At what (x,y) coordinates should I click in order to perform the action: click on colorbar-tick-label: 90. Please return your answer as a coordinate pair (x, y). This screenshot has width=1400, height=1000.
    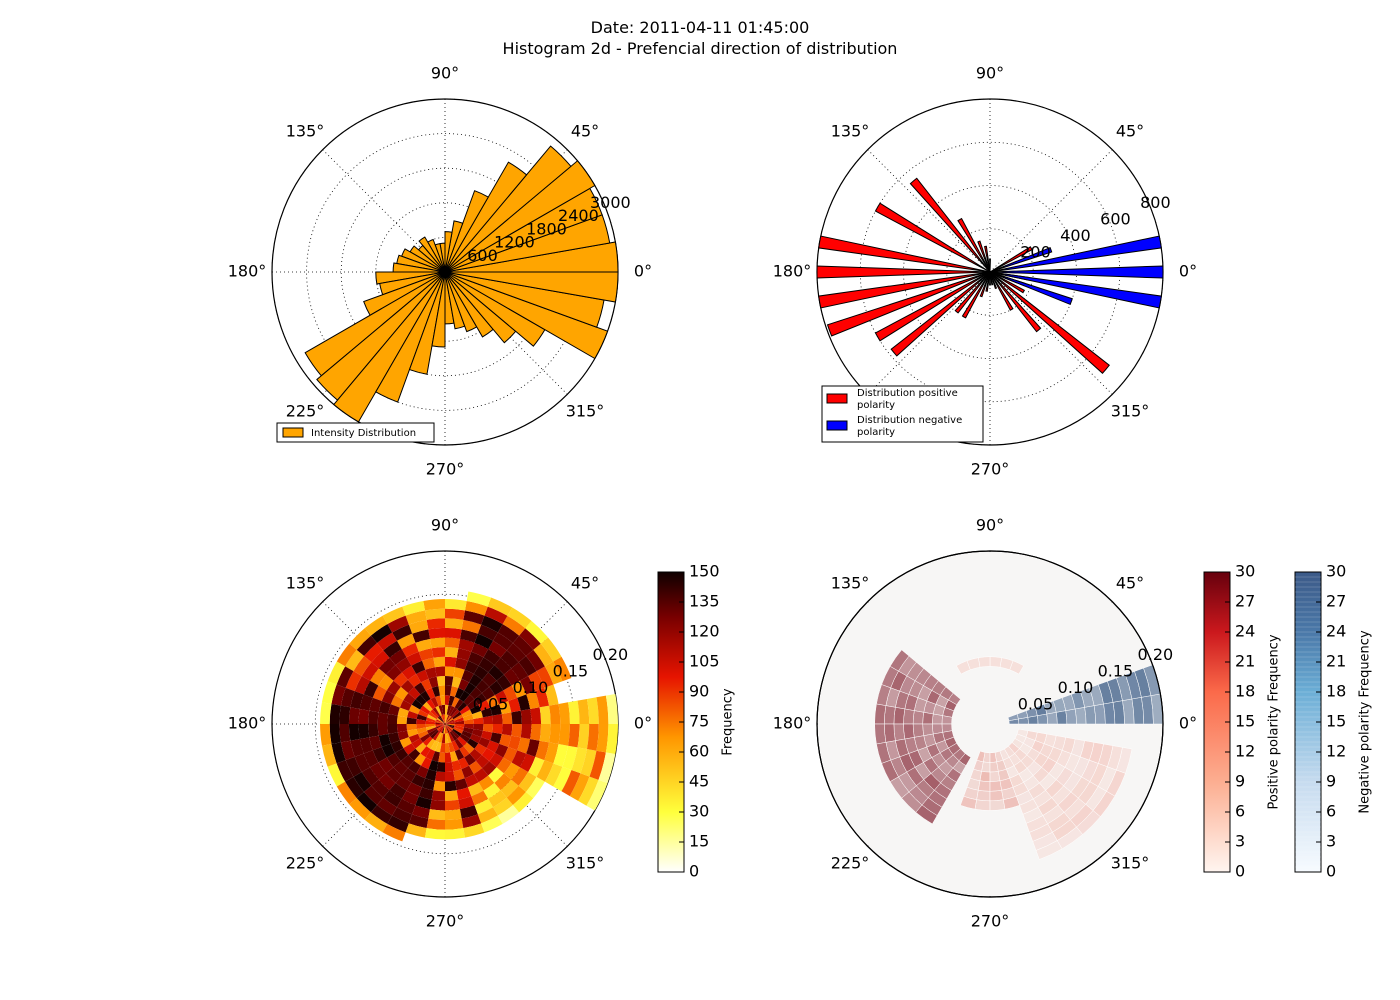
    Looking at the image, I should click on (699, 691).